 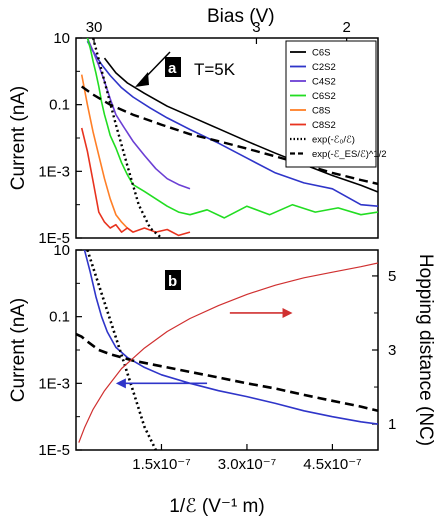 What do you see at coordinates (324, 67) in the screenshot?
I see `legend-label: C2S2` at bounding box center [324, 67].